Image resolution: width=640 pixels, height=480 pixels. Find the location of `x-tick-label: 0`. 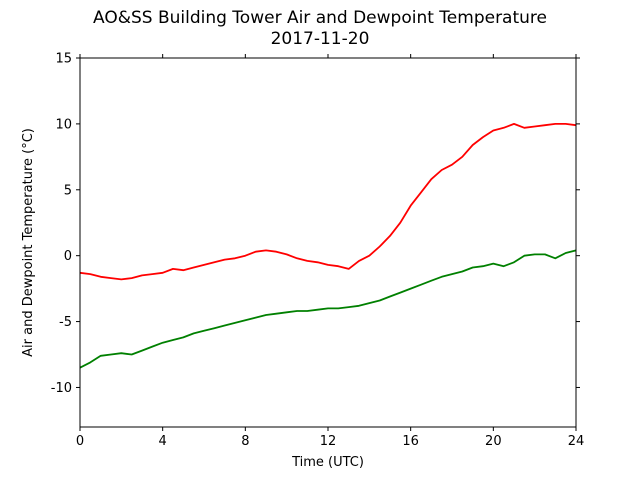

x-tick-label: 0 is located at coordinates (80, 441).